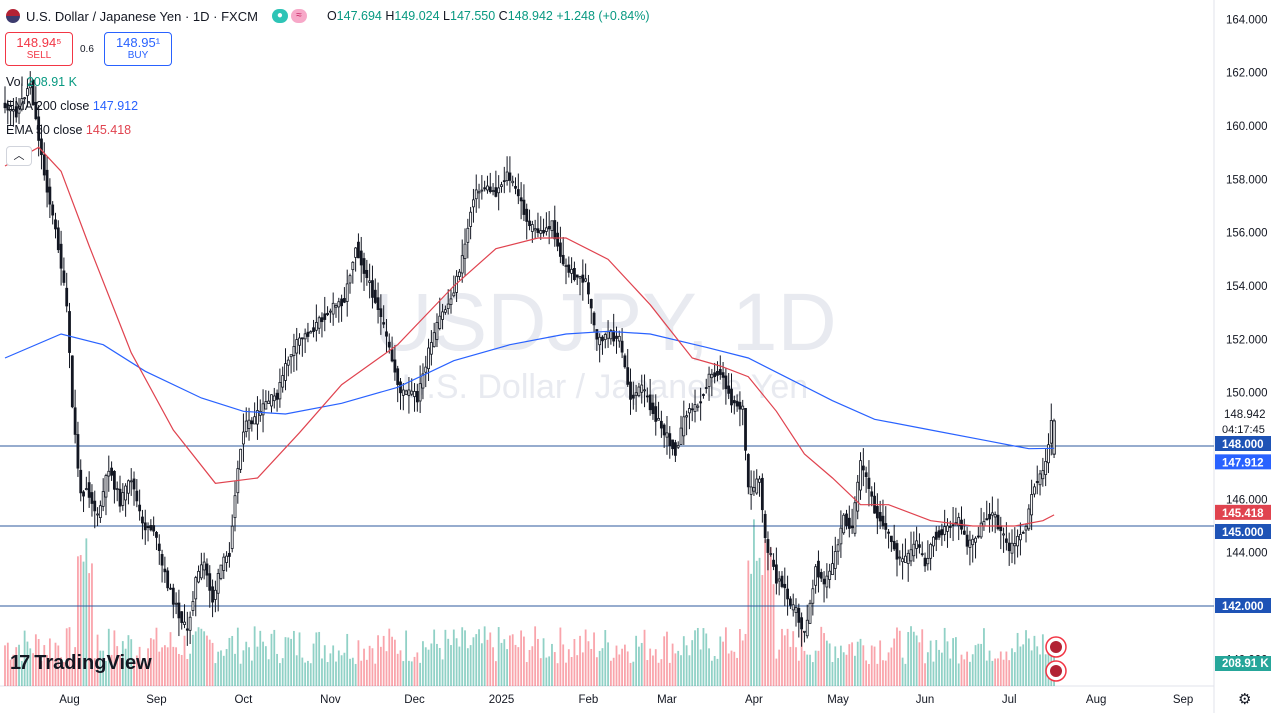  I want to click on sell-button: 148.94⁵ SELL, so click(39, 49).